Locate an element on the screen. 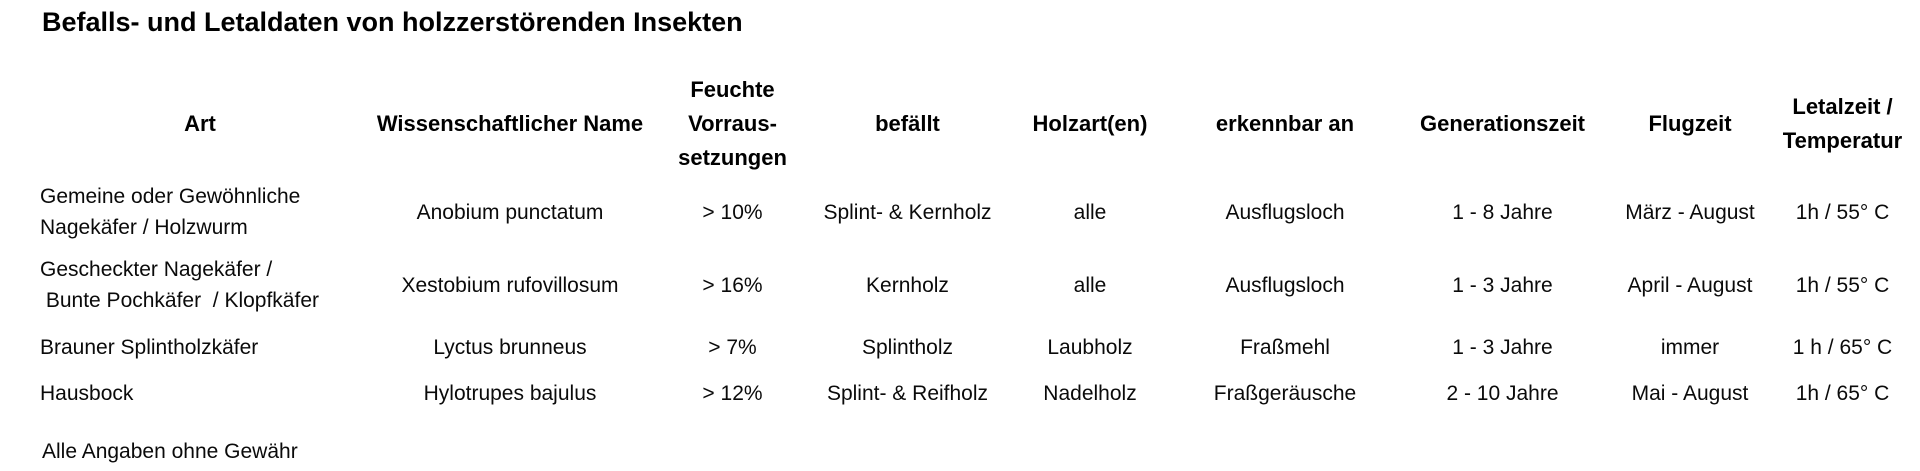 Image resolution: width=1920 pixels, height=471 pixels. cell-befaellt: Splint- & Kernholz is located at coordinates (907, 212).